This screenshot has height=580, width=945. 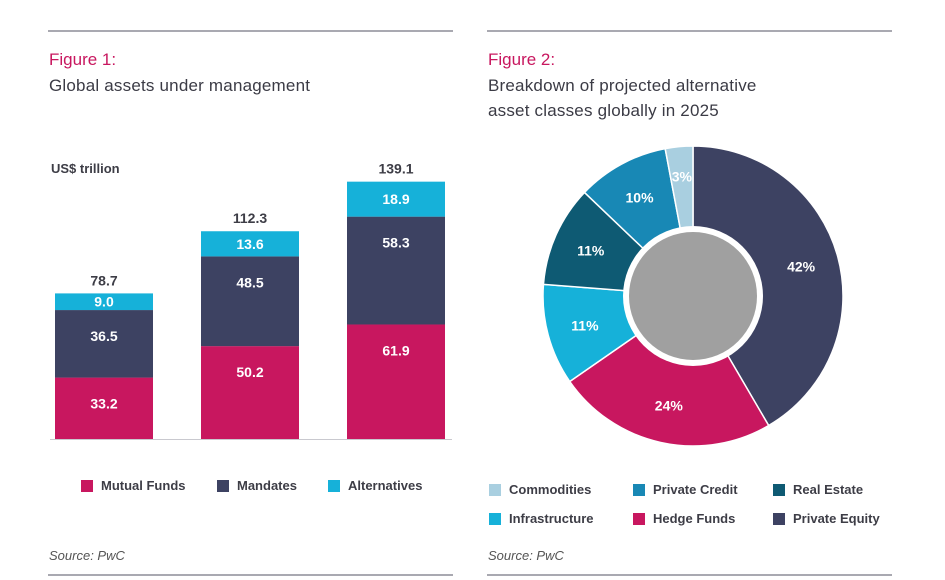 I want to click on data-label-mandates-2020e: 48.5, so click(x=249, y=282).